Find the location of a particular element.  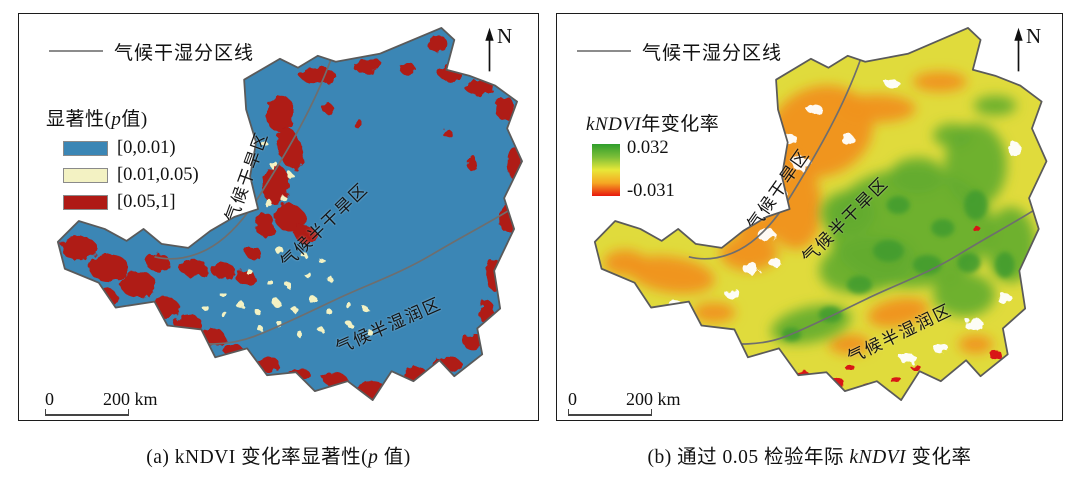

legend-class-row: [0.05,1] is located at coordinates (131, 202).